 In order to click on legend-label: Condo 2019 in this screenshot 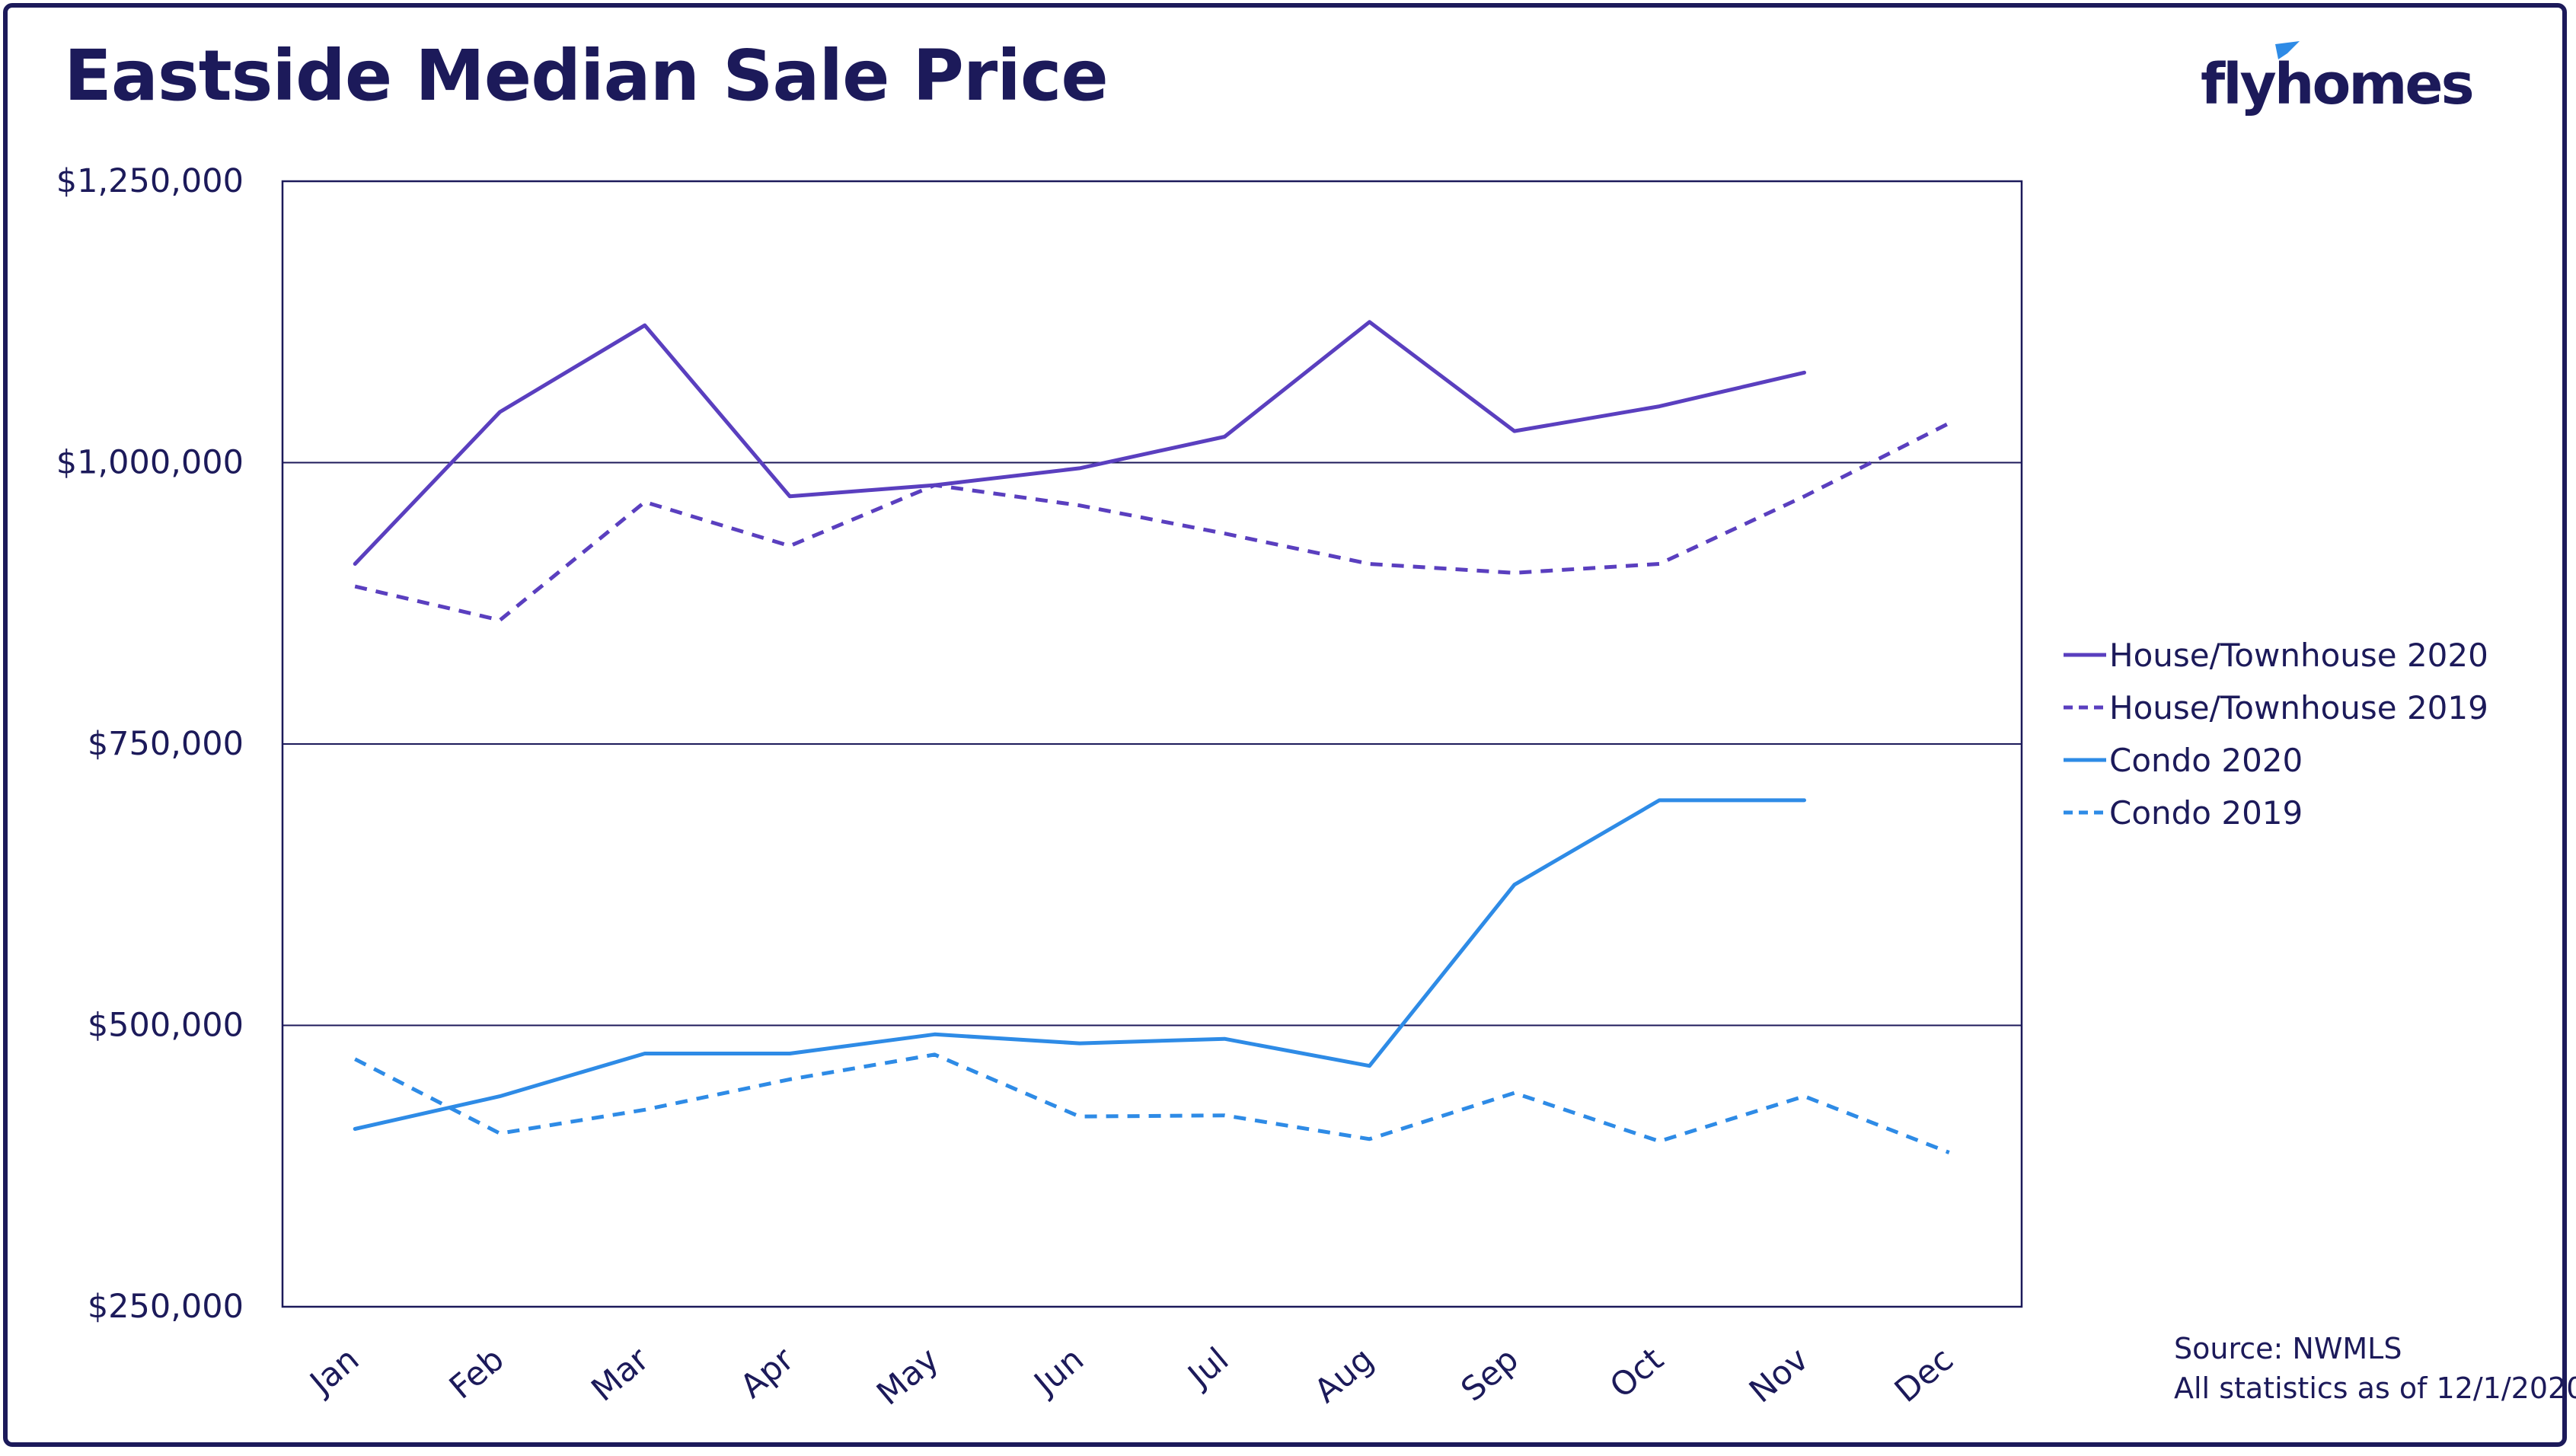, I will do `click(2206, 813)`.